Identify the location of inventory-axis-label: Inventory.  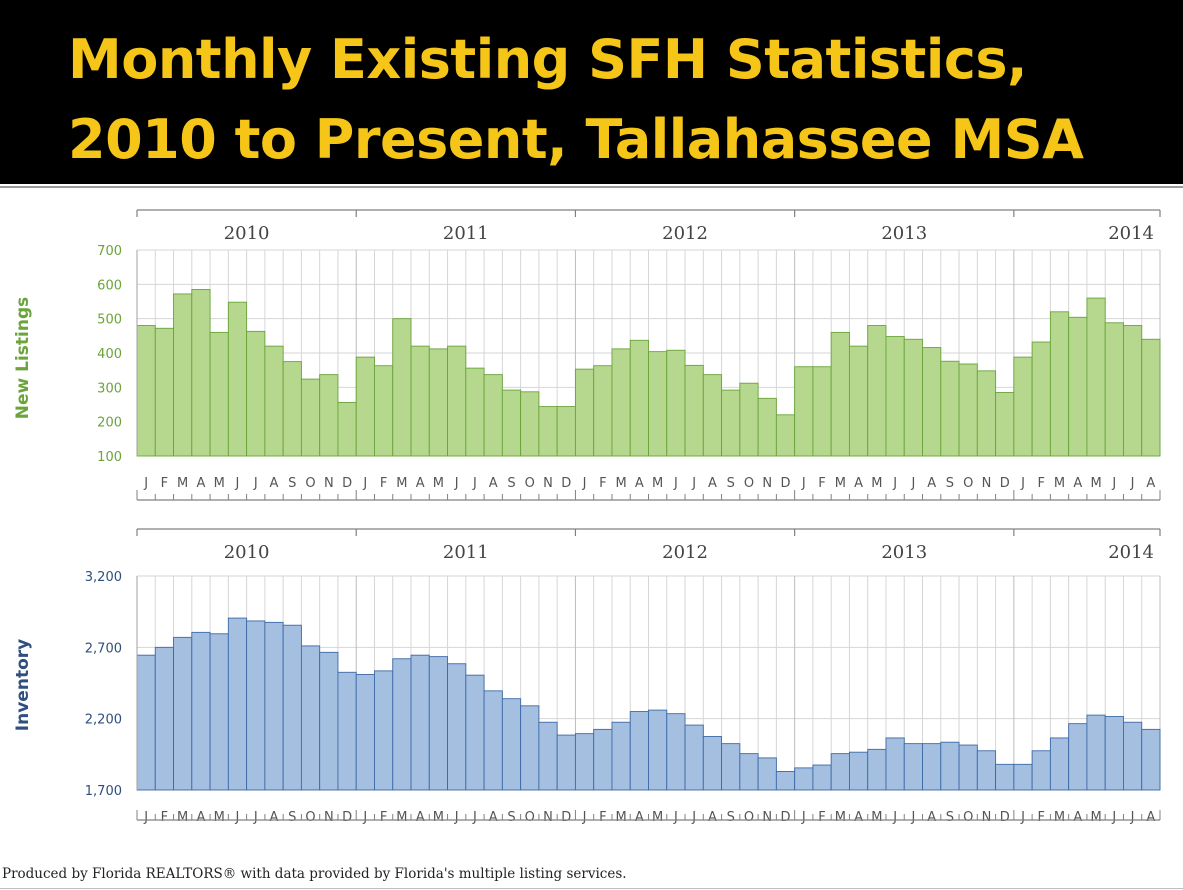
(23, 685).